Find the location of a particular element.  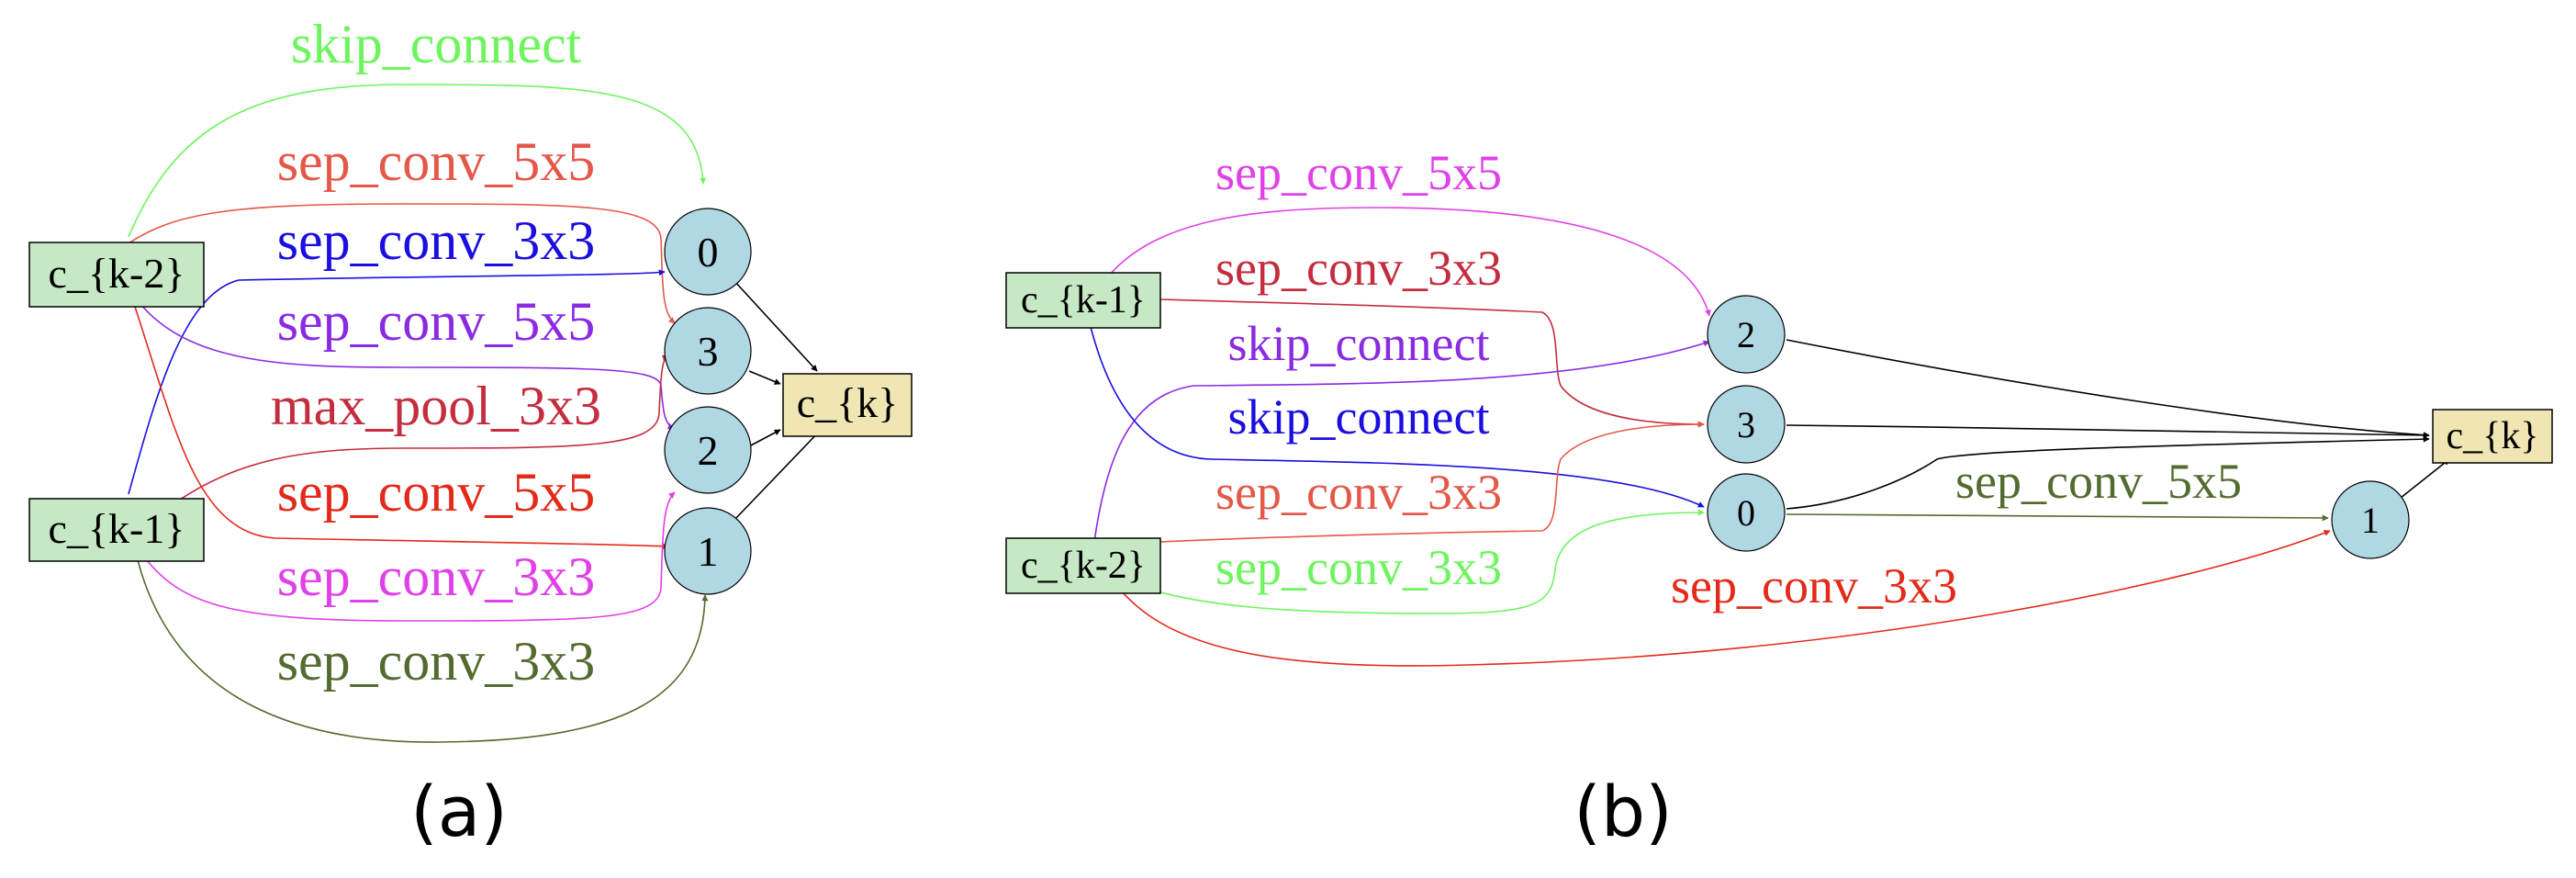

op-node-label-b-1: 1 is located at coordinates (2370, 520).